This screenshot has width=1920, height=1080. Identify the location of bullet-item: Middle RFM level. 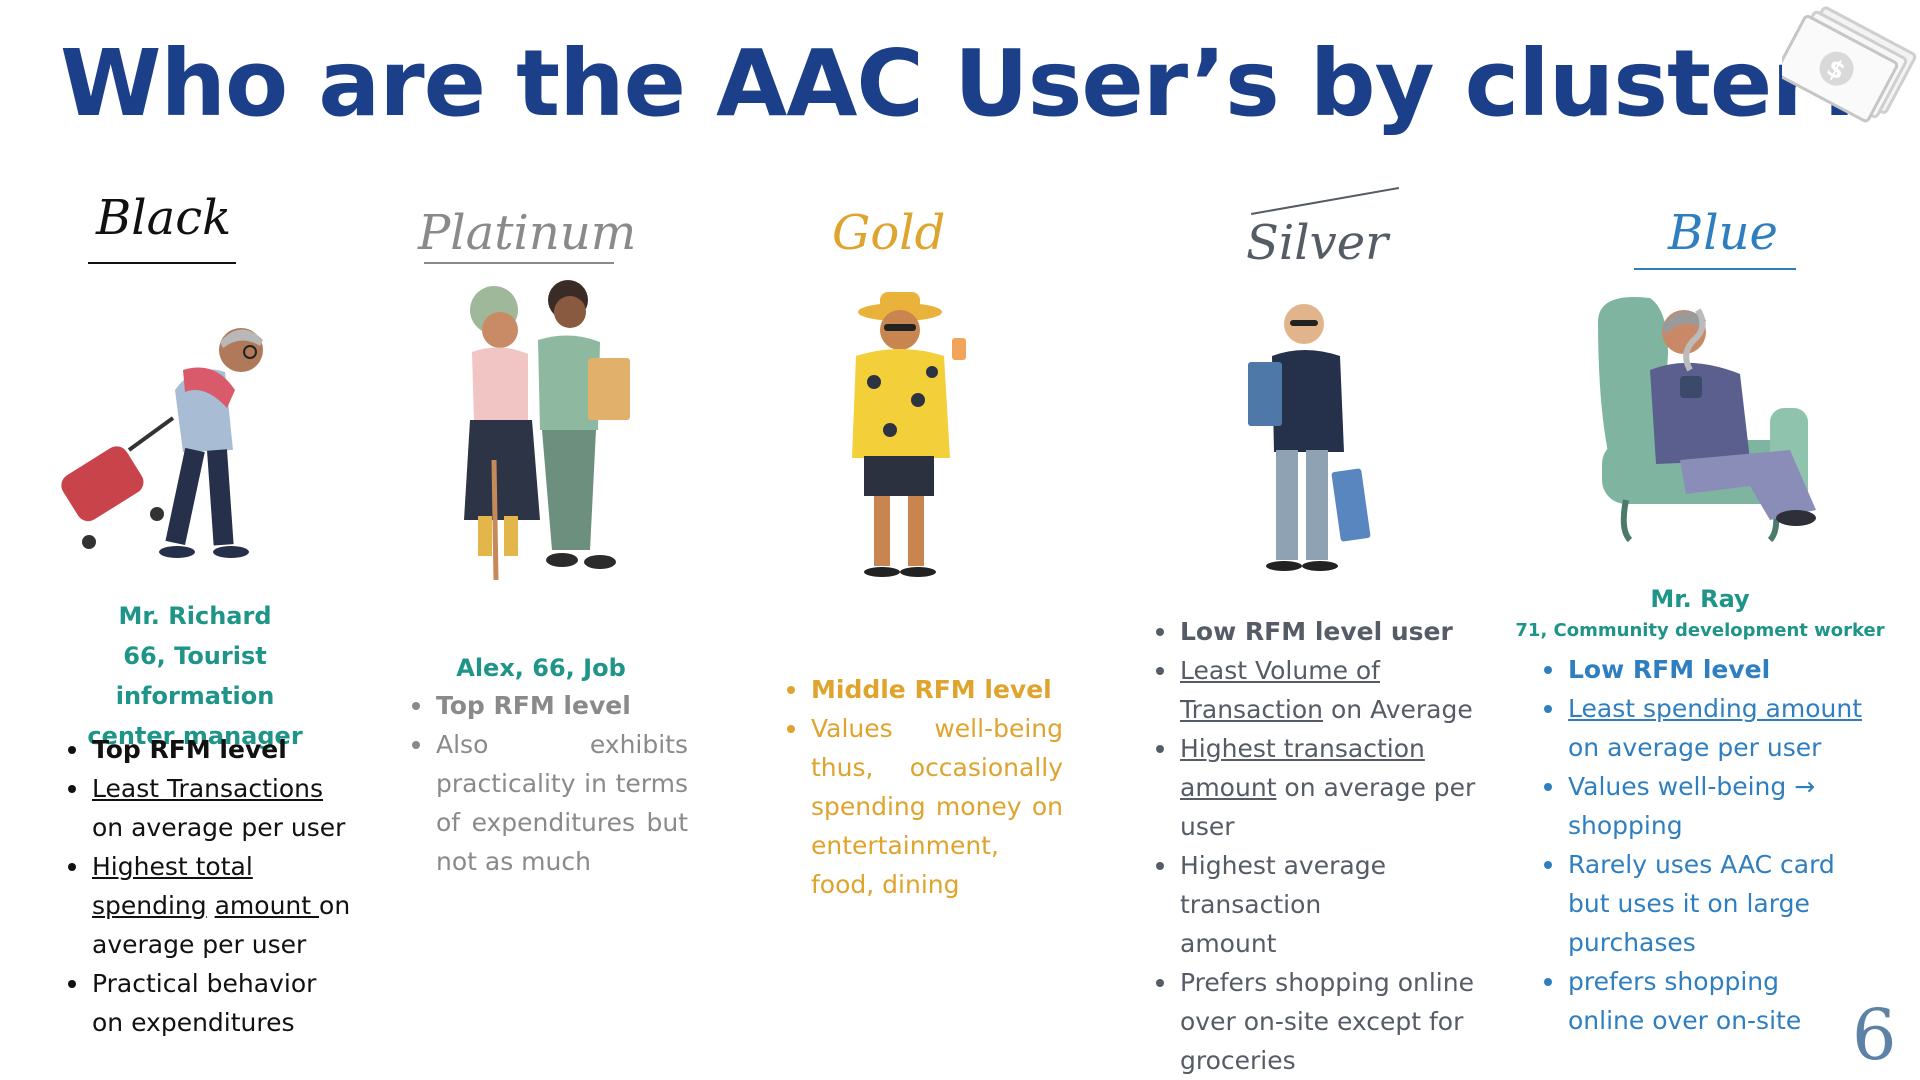
(924, 689).